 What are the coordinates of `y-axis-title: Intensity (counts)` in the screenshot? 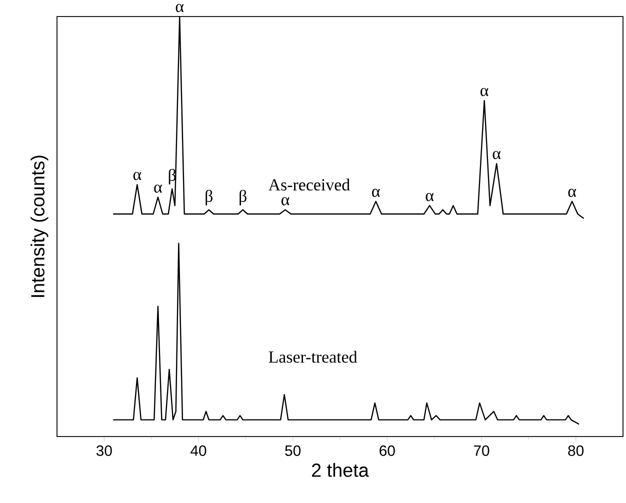 It's located at (39, 227).